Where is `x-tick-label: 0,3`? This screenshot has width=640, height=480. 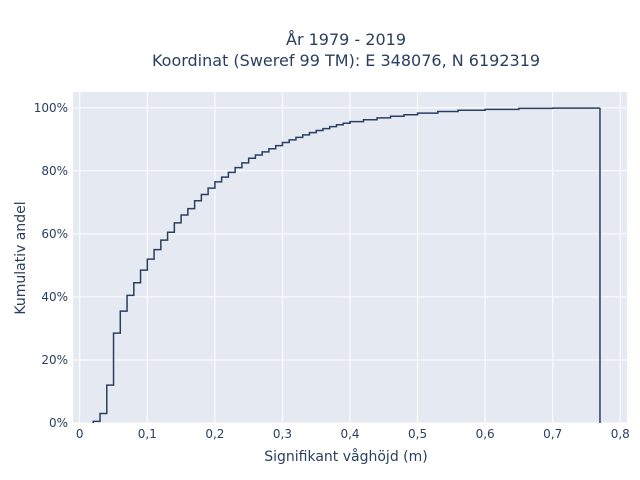 x-tick-label: 0,3 is located at coordinates (282, 434).